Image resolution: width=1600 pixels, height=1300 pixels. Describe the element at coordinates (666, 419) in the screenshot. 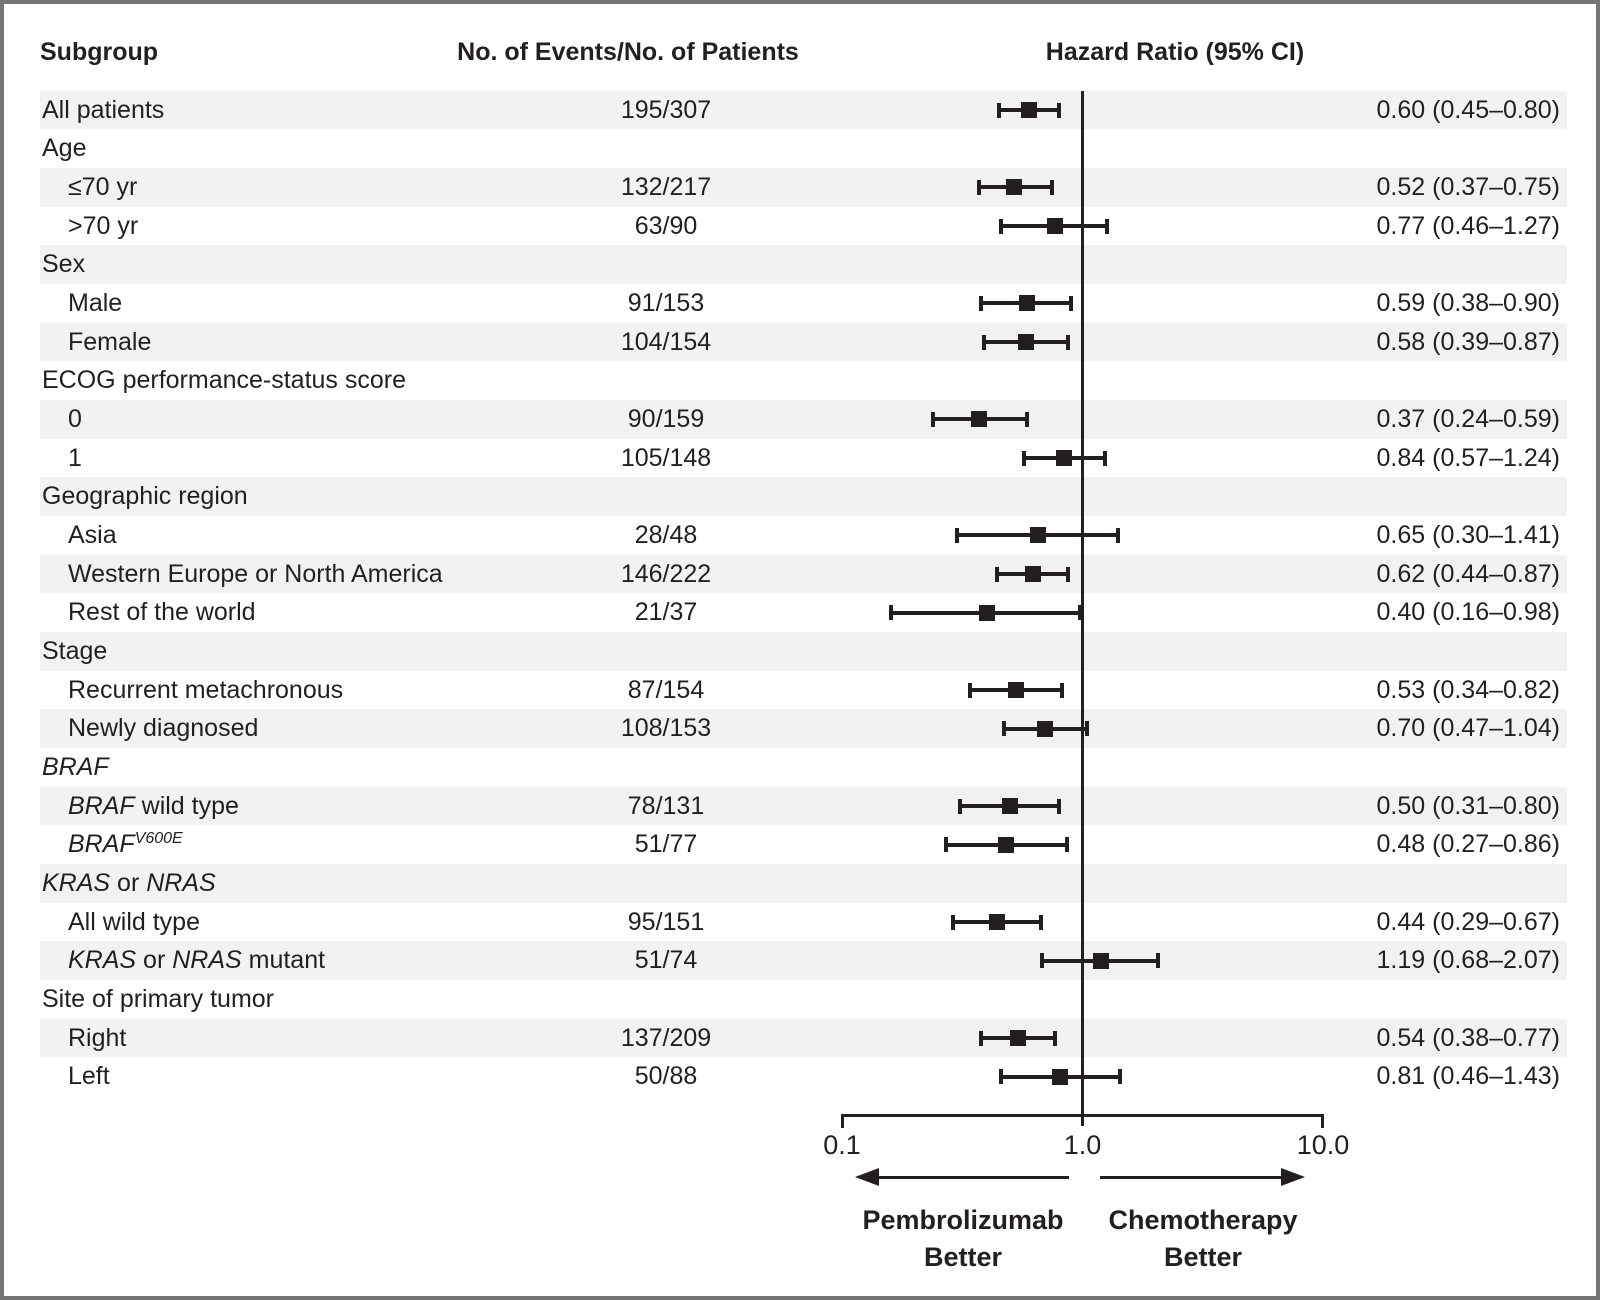

I see `events-patients-value: 90/159` at that location.